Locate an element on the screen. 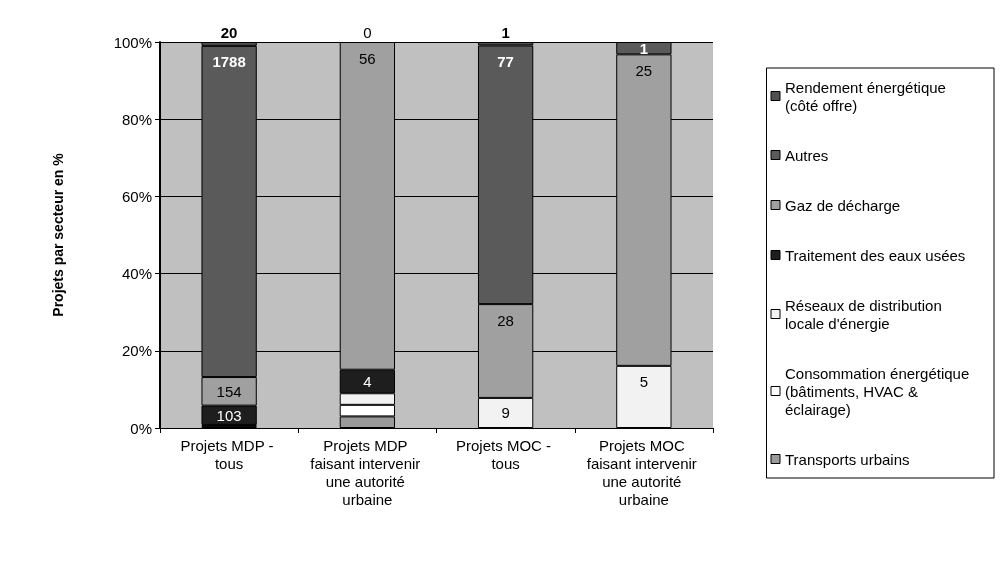  annotation: 103 is located at coordinates (229, 415).